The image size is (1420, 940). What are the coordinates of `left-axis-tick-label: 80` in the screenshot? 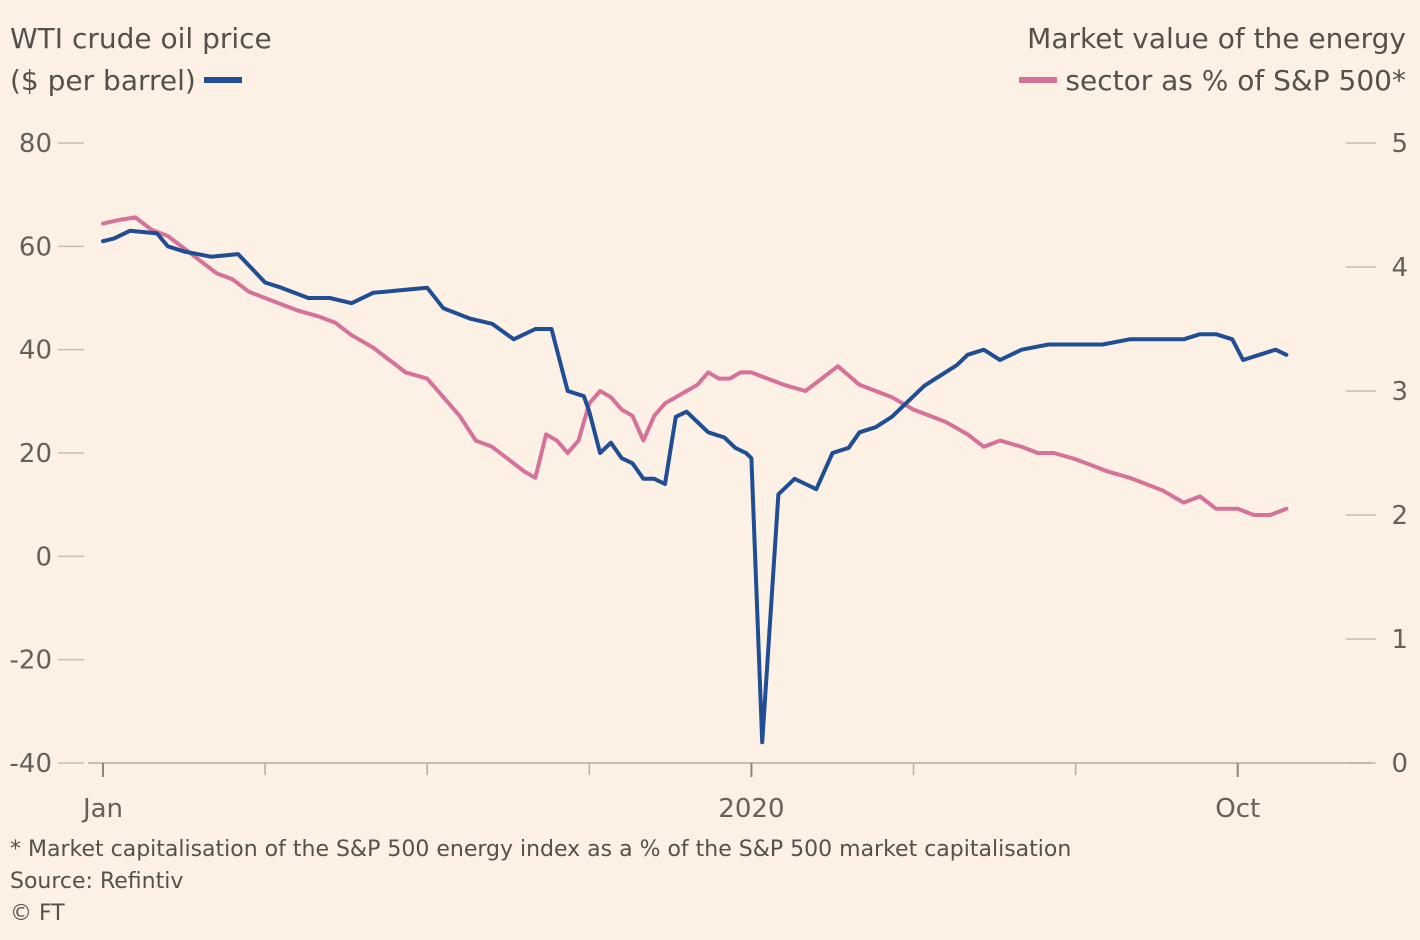 It's located at (35, 144).